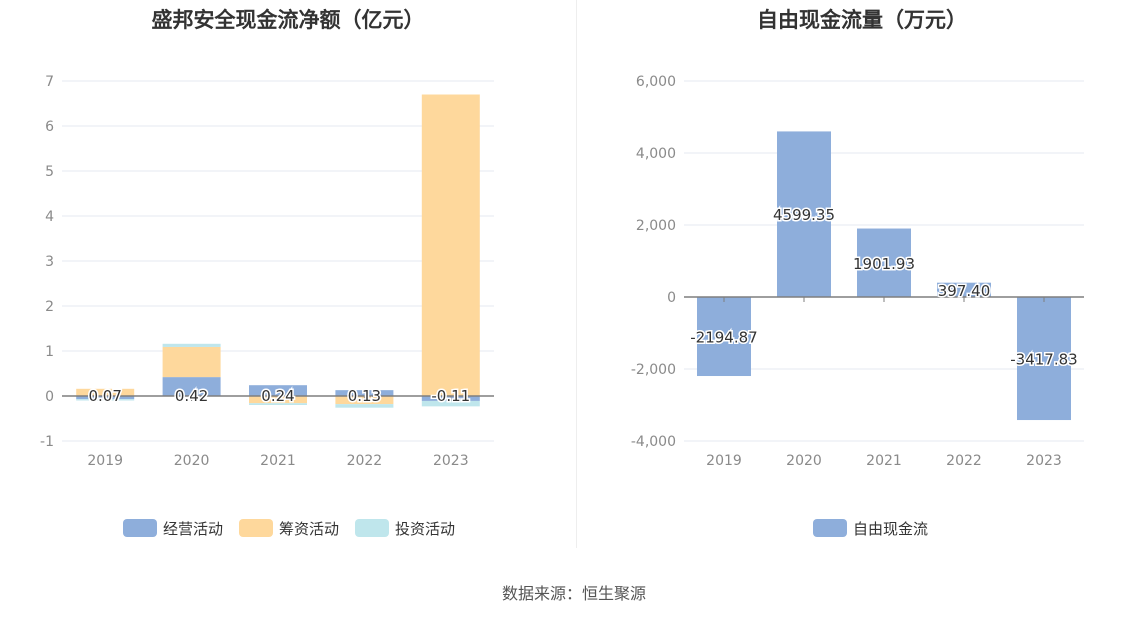  I want to click on bar-2021, so click(884, 262).